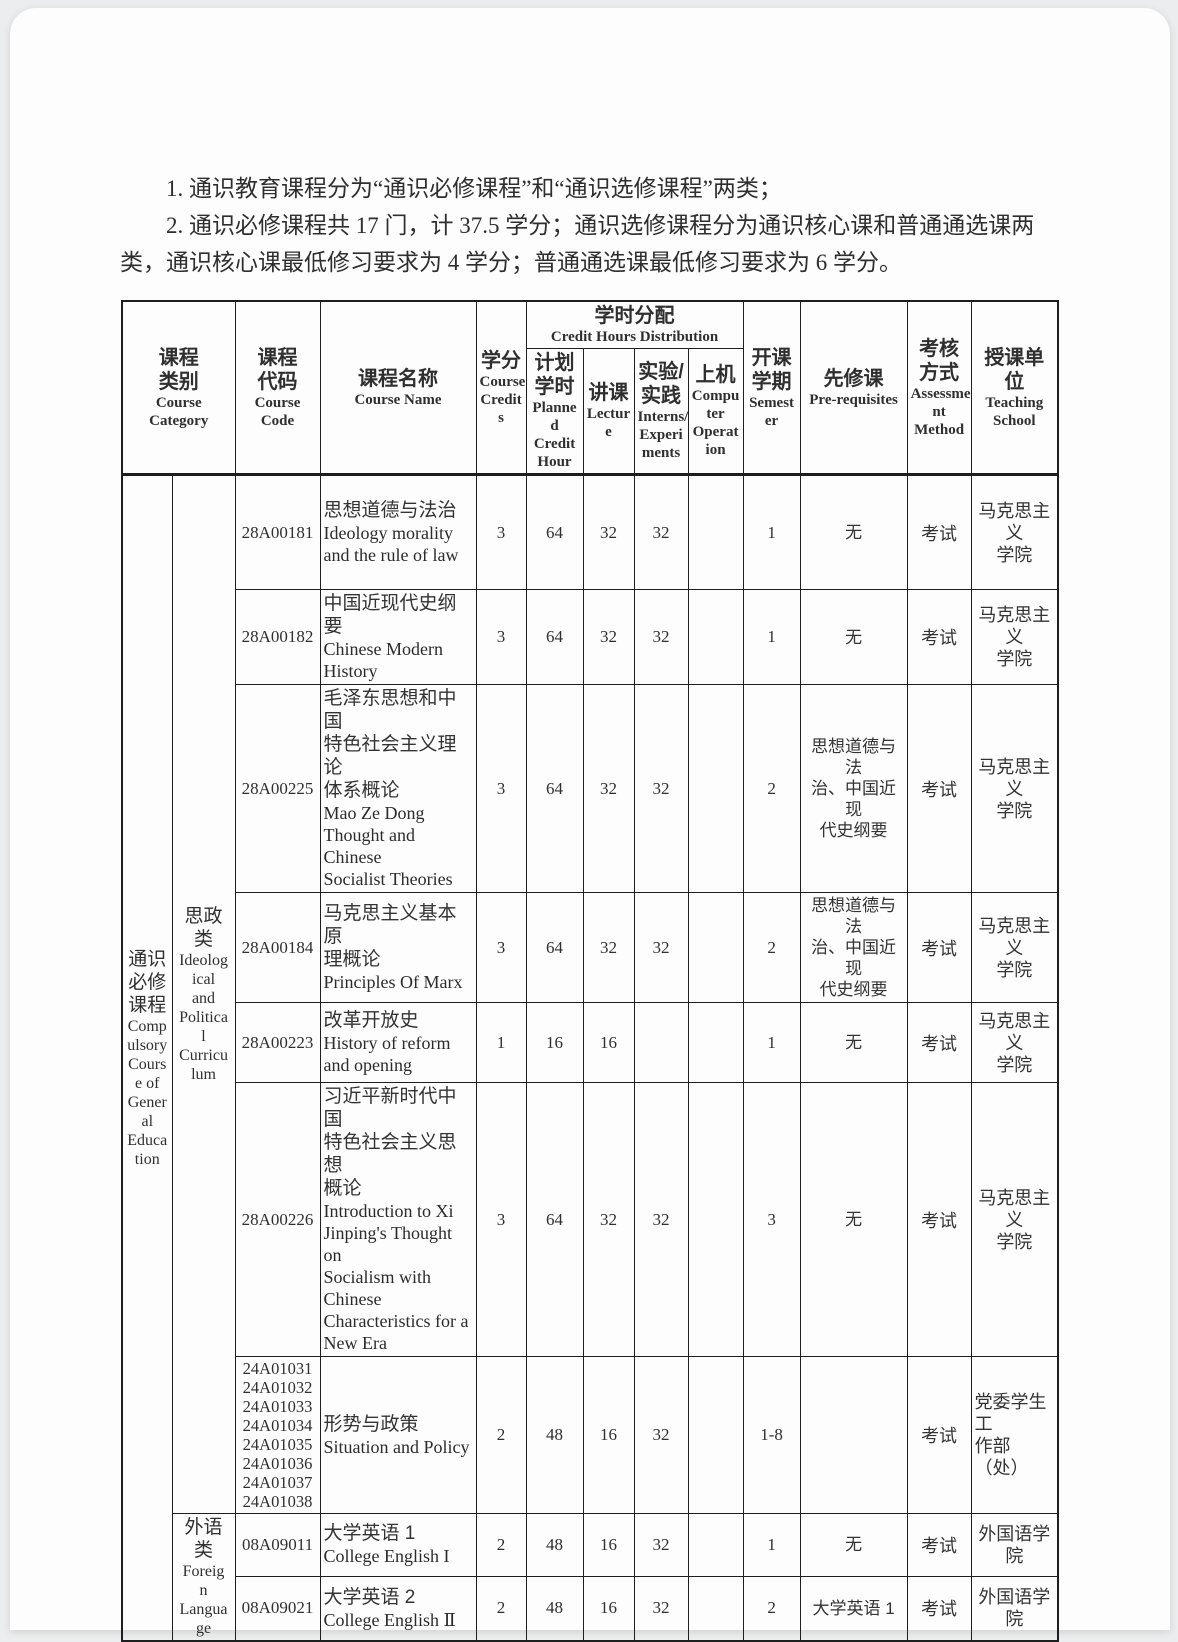 The width and height of the screenshot is (1178, 1642). I want to click on course-name-cell: 马克思主义基本原 理概论 Principles Of Marx, so click(398, 947).